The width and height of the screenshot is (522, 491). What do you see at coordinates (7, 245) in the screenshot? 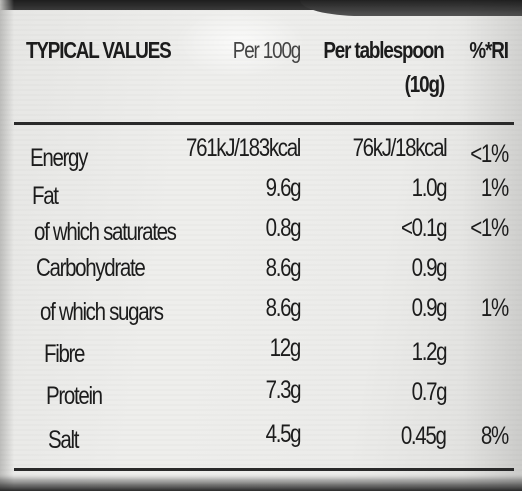
I see `label-edge-shade` at bounding box center [7, 245].